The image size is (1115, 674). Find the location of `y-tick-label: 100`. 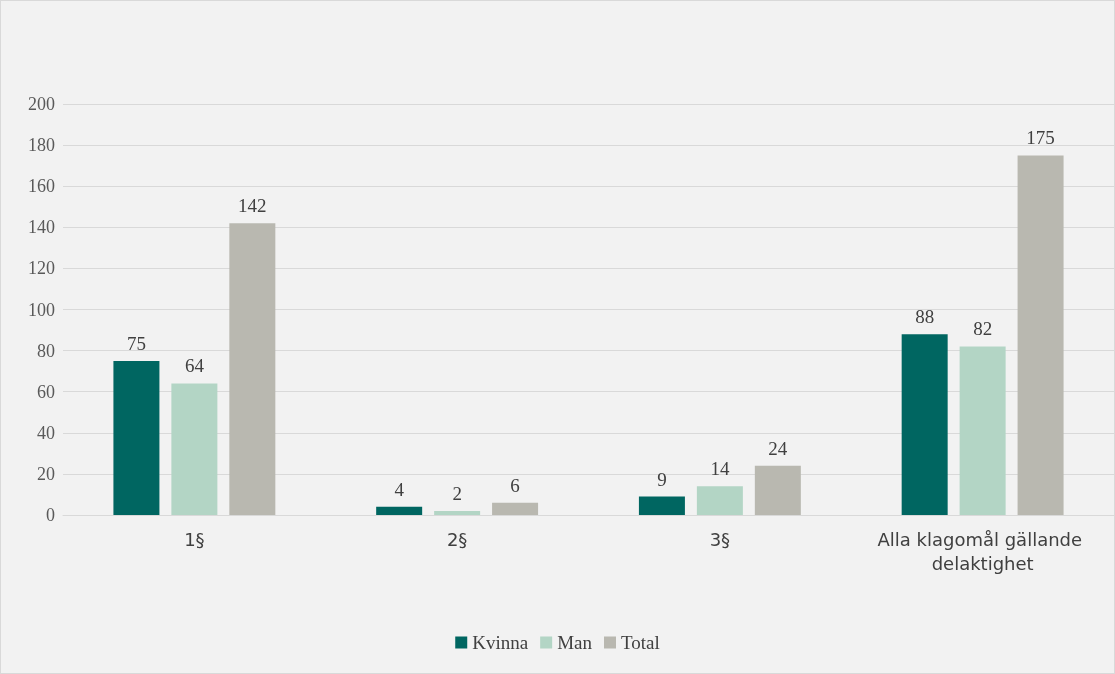

y-tick-label: 100 is located at coordinates (41, 309).